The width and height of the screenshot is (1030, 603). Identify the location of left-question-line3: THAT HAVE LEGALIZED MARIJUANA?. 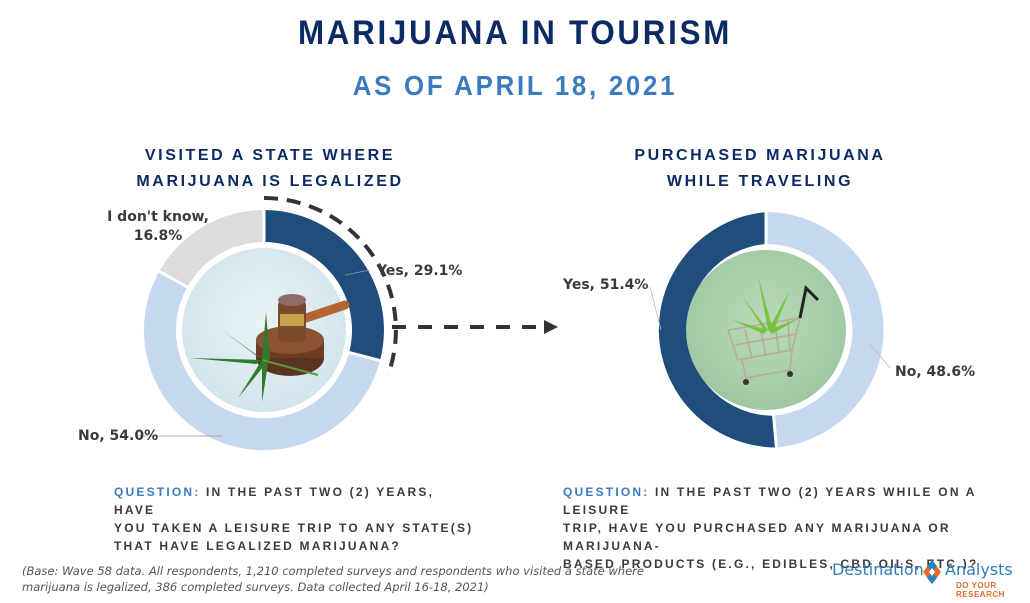
(257, 546).